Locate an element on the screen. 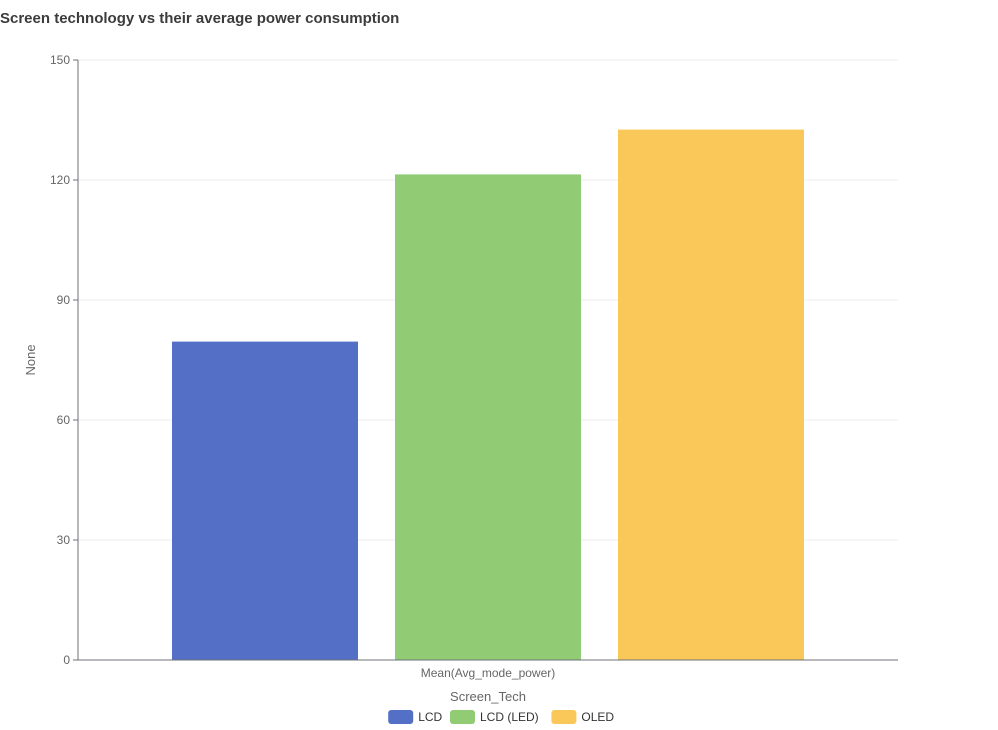 The width and height of the screenshot is (998, 730). y-tick-label: 0 is located at coordinates (66, 660).